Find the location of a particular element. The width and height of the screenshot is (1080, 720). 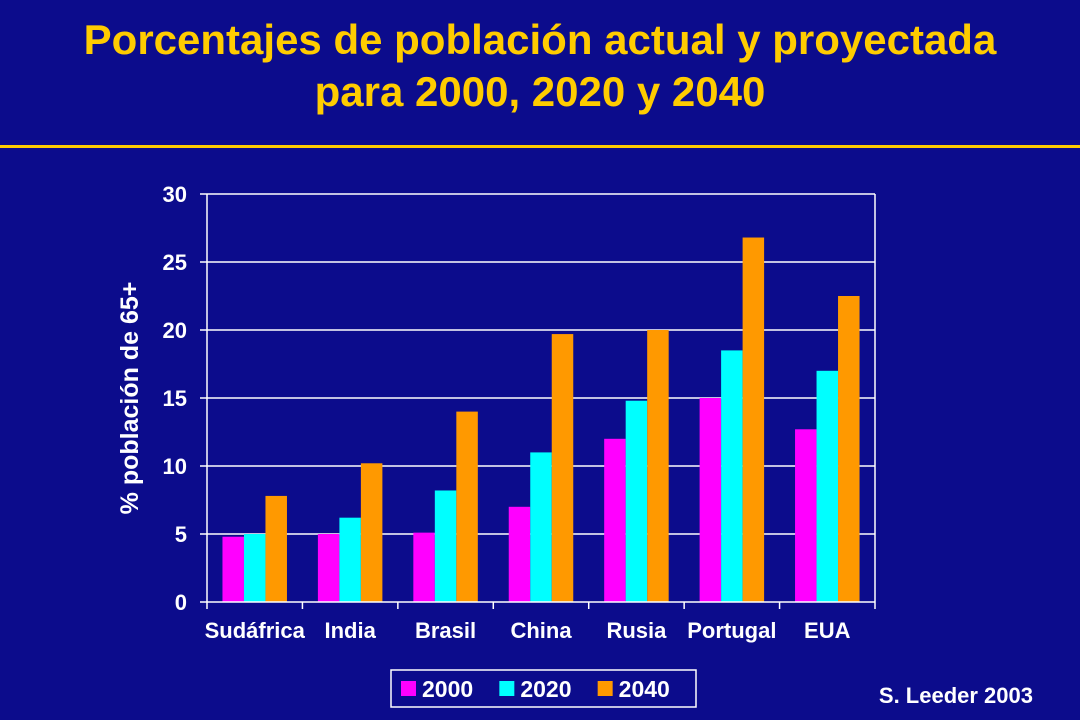

legend-box is located at coordinates (543, 688).